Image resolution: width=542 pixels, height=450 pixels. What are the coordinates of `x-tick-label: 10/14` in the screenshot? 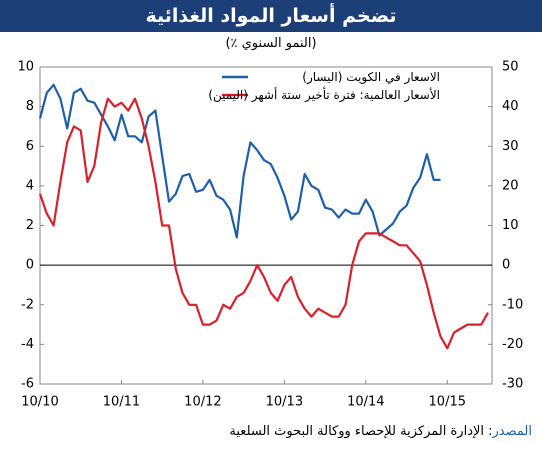 It's located at (365, 402).